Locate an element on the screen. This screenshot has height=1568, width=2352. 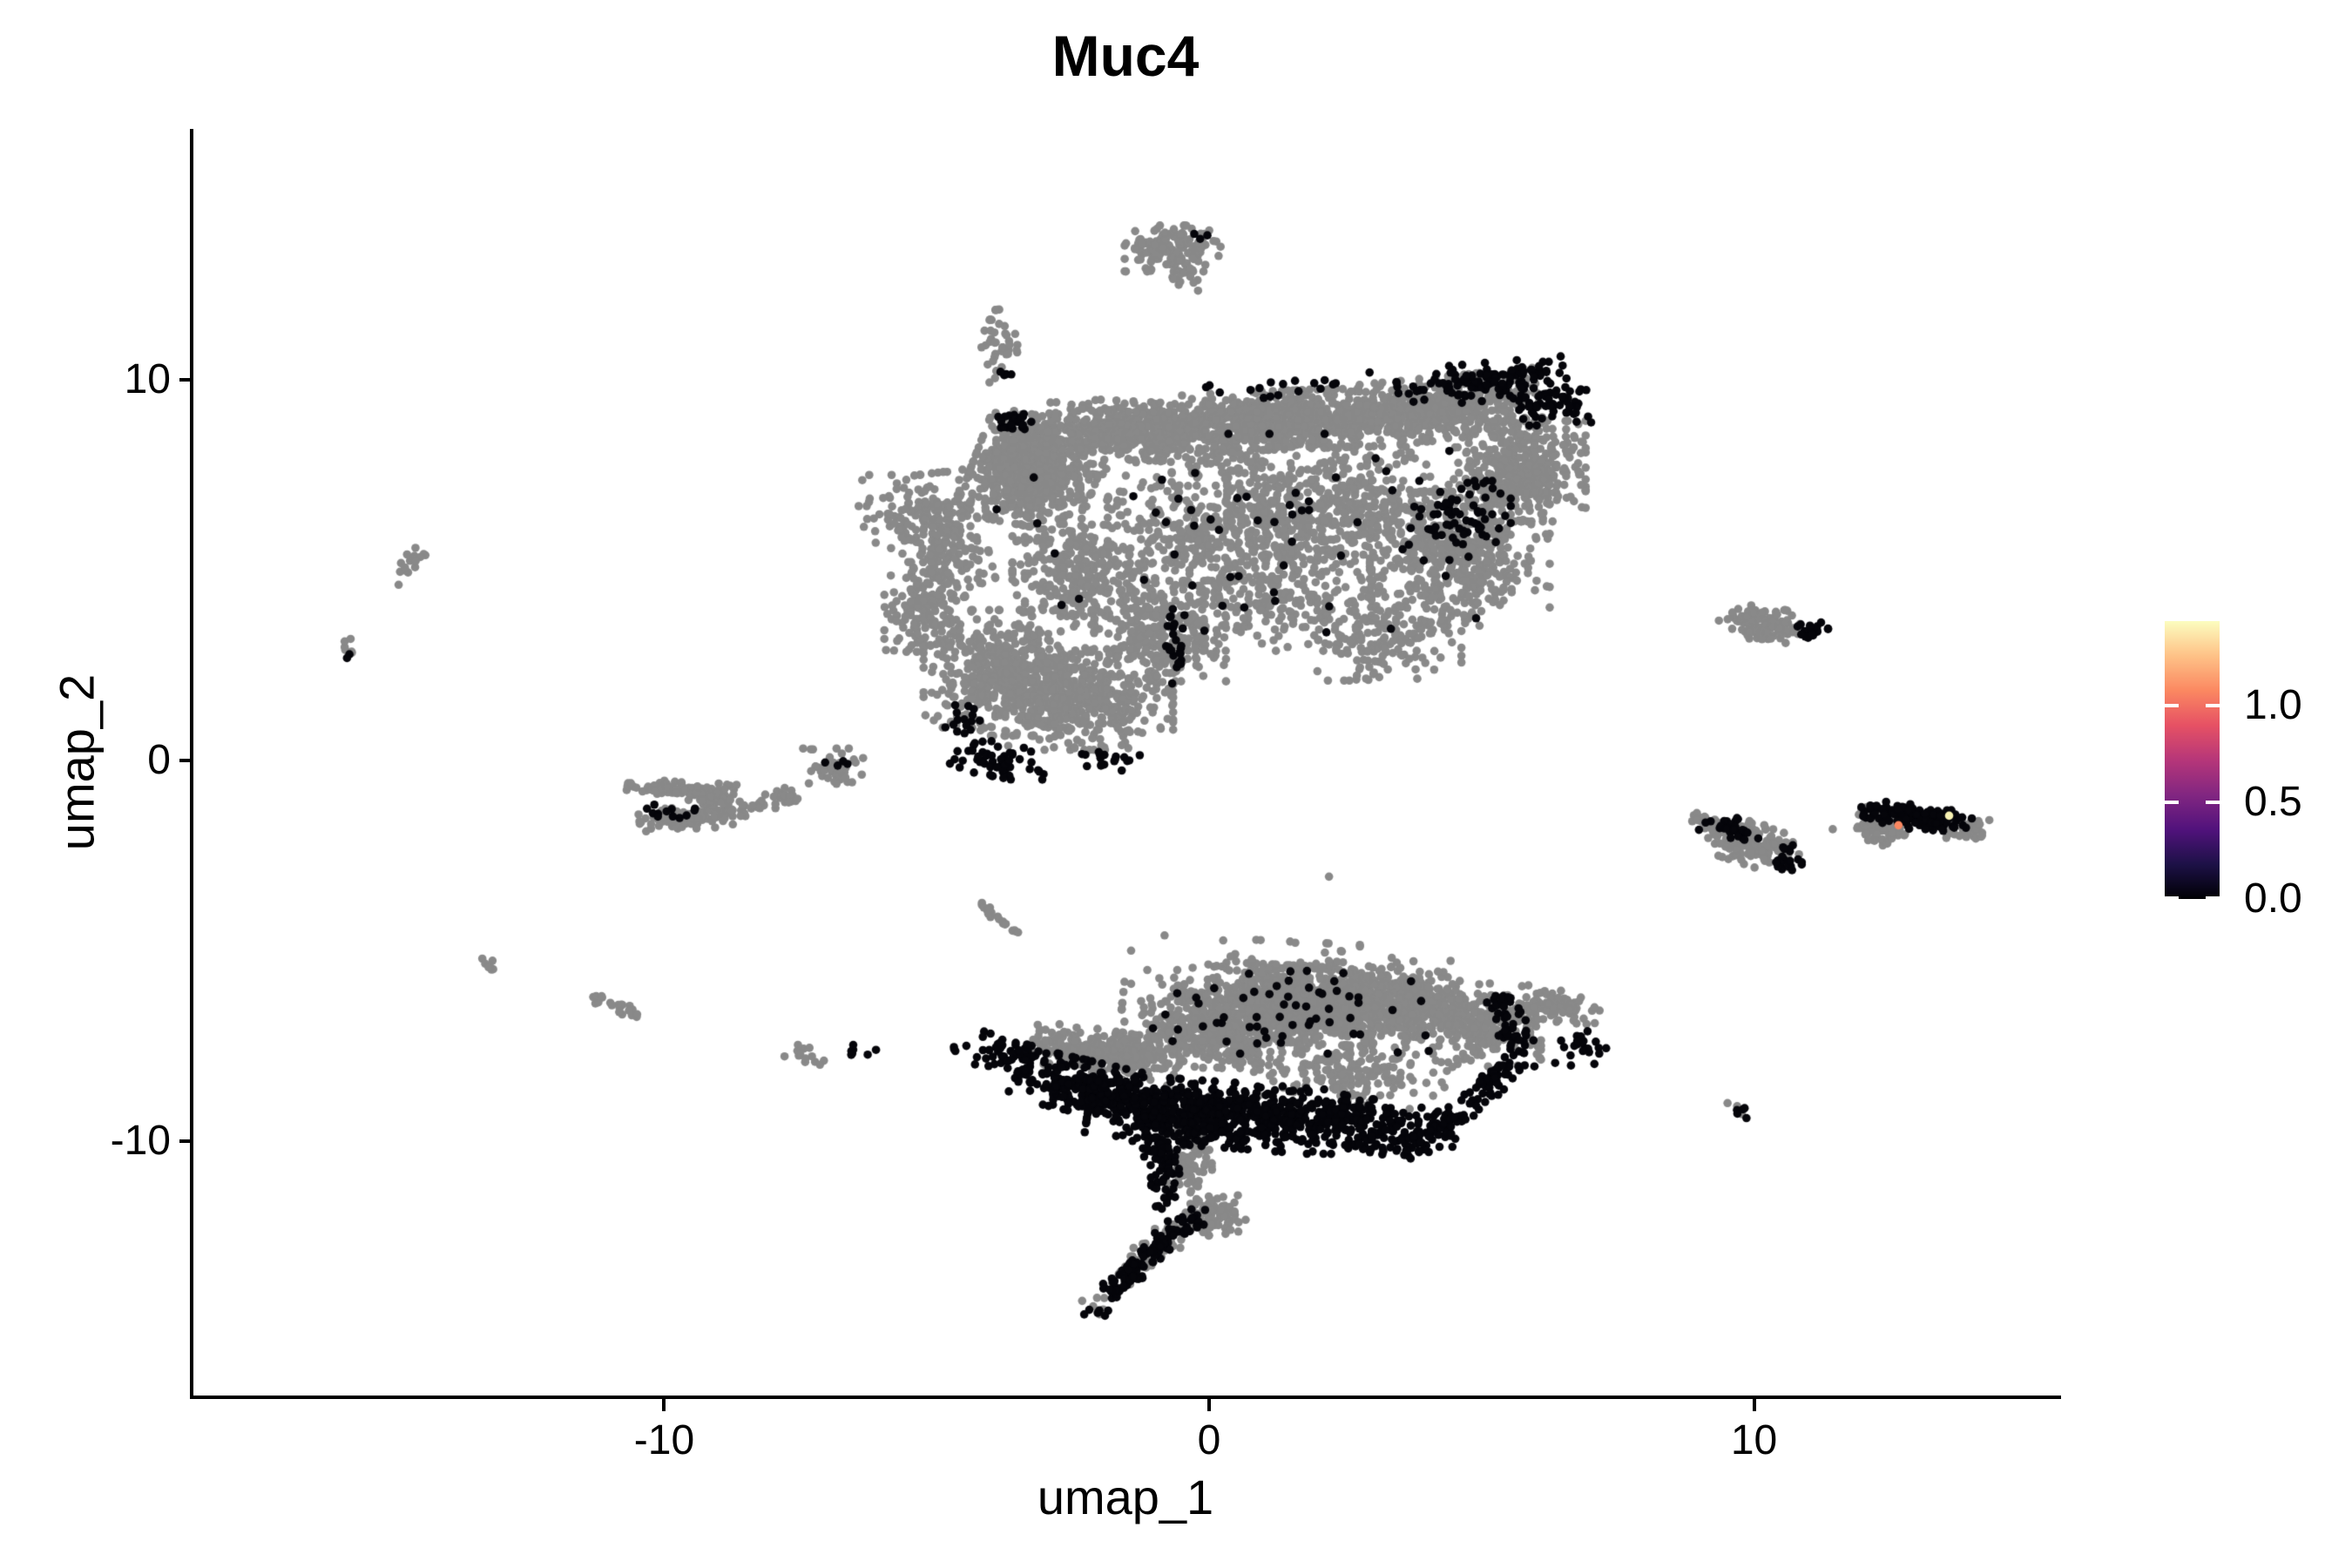
x-tick-label: 10 is located at coordinates (1754, 1440).